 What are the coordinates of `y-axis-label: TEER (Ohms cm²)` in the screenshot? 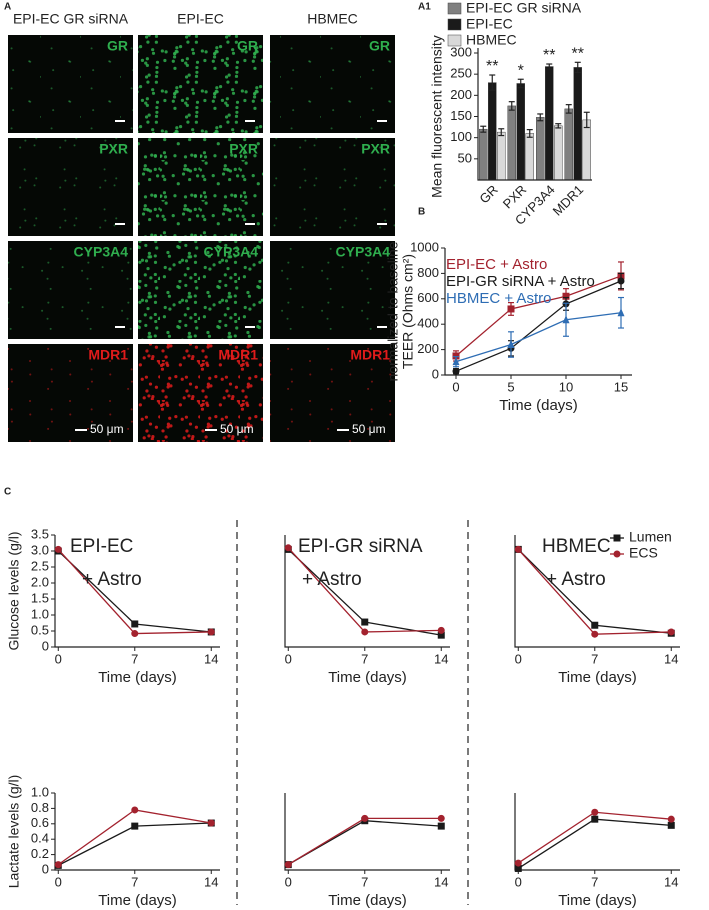 It's located at (408, 311).